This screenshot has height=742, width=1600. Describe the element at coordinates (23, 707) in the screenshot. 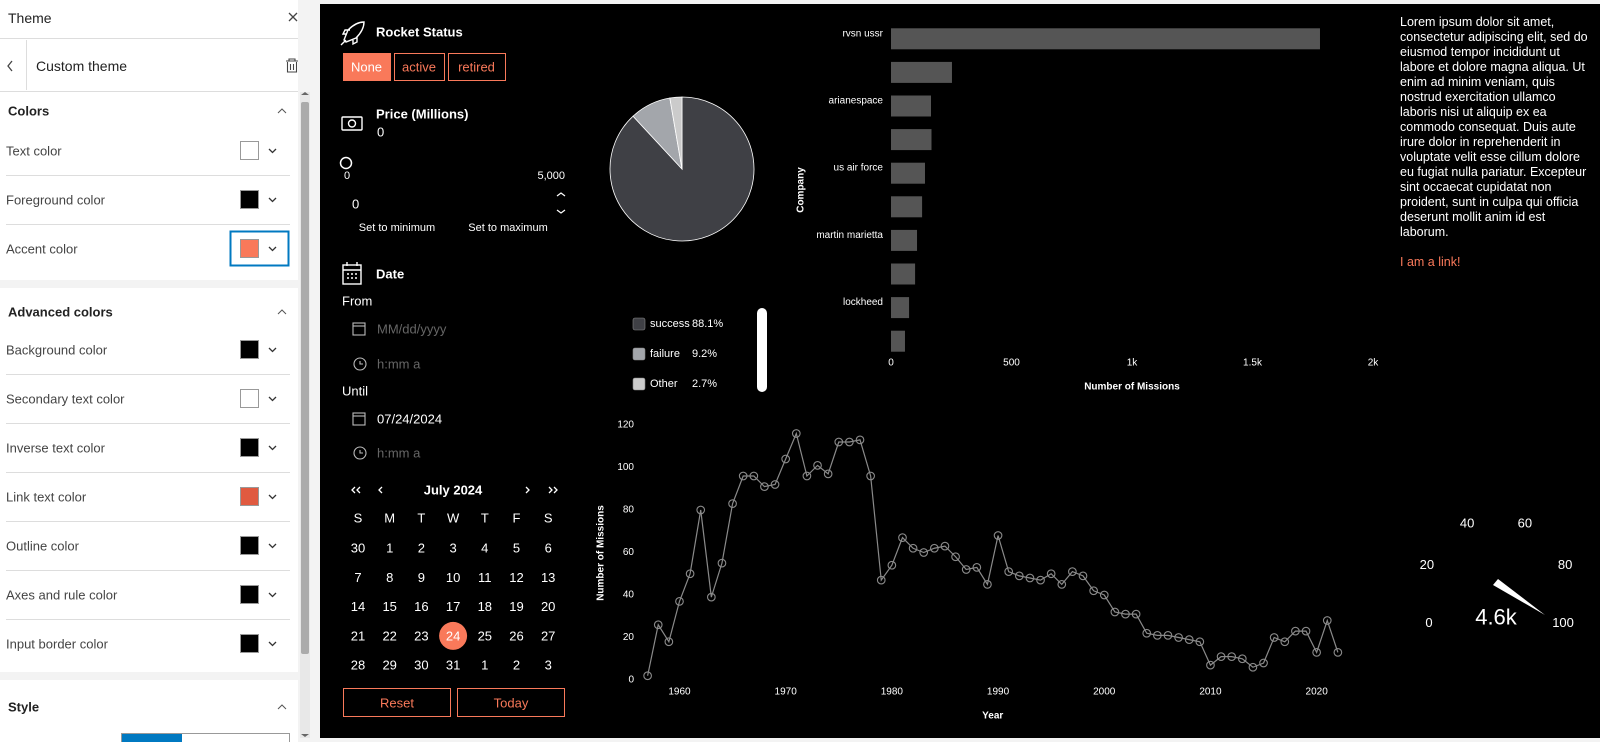

I see `section-title: Style` at that location.